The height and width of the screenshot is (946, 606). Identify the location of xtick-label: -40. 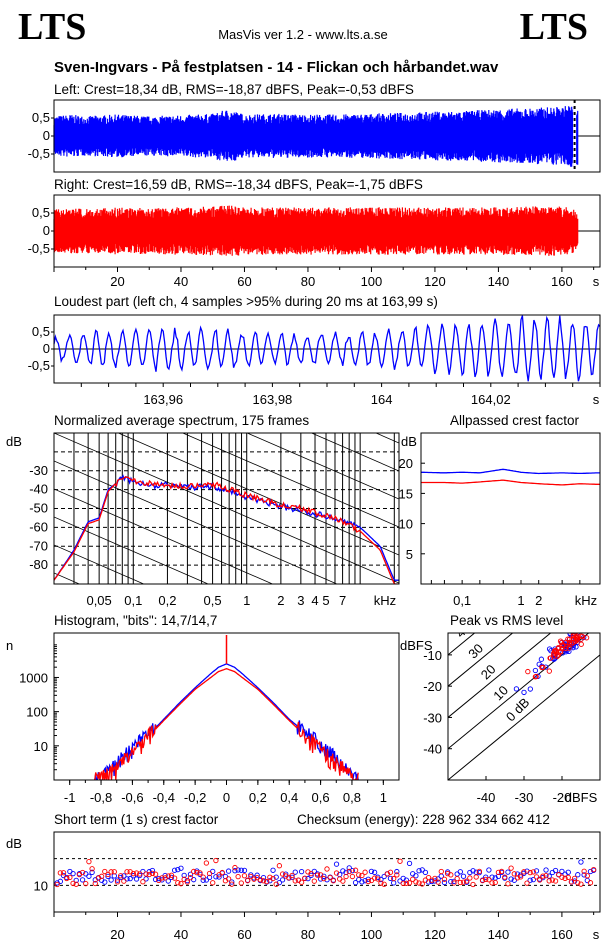
(486, 797).